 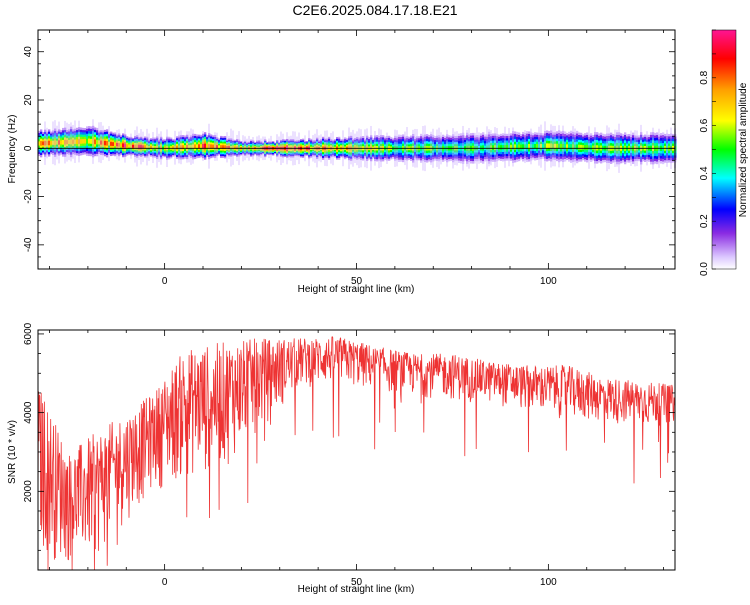 I want to click on spectrogram-y-label: Frequency (Hz), so click(x=12, y=149).